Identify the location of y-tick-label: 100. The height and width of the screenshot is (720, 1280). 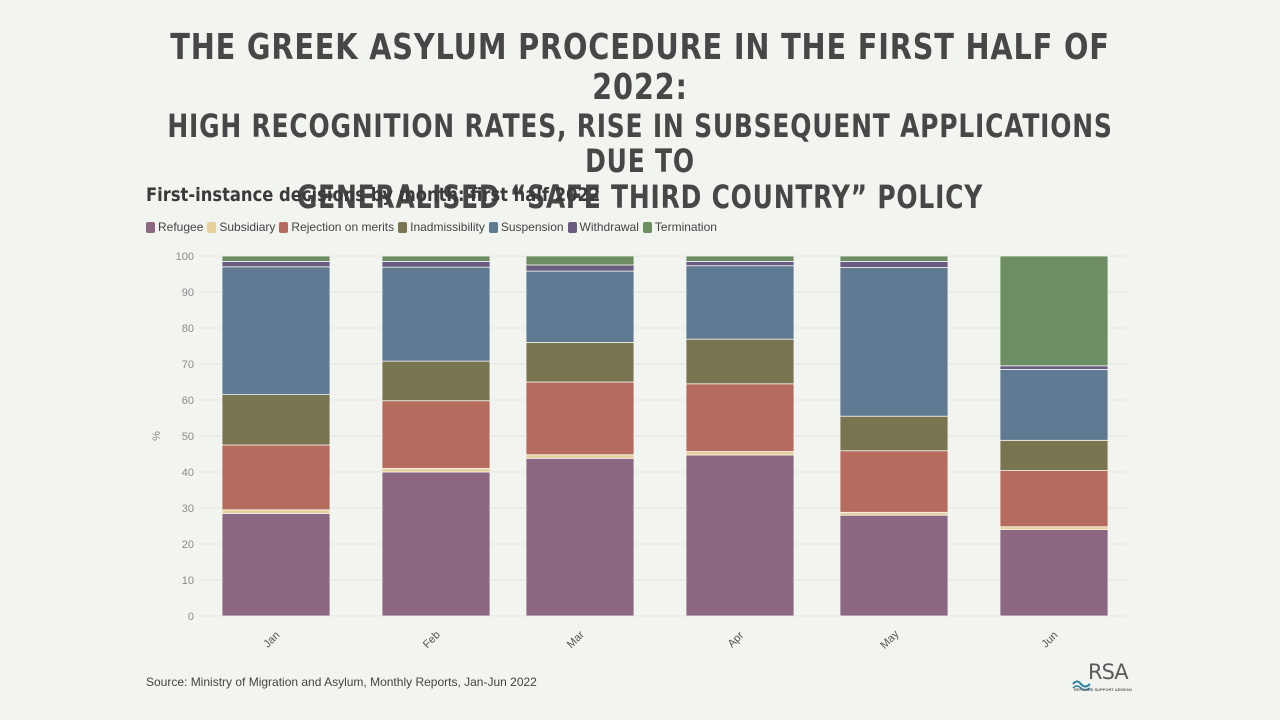
(185, 257).